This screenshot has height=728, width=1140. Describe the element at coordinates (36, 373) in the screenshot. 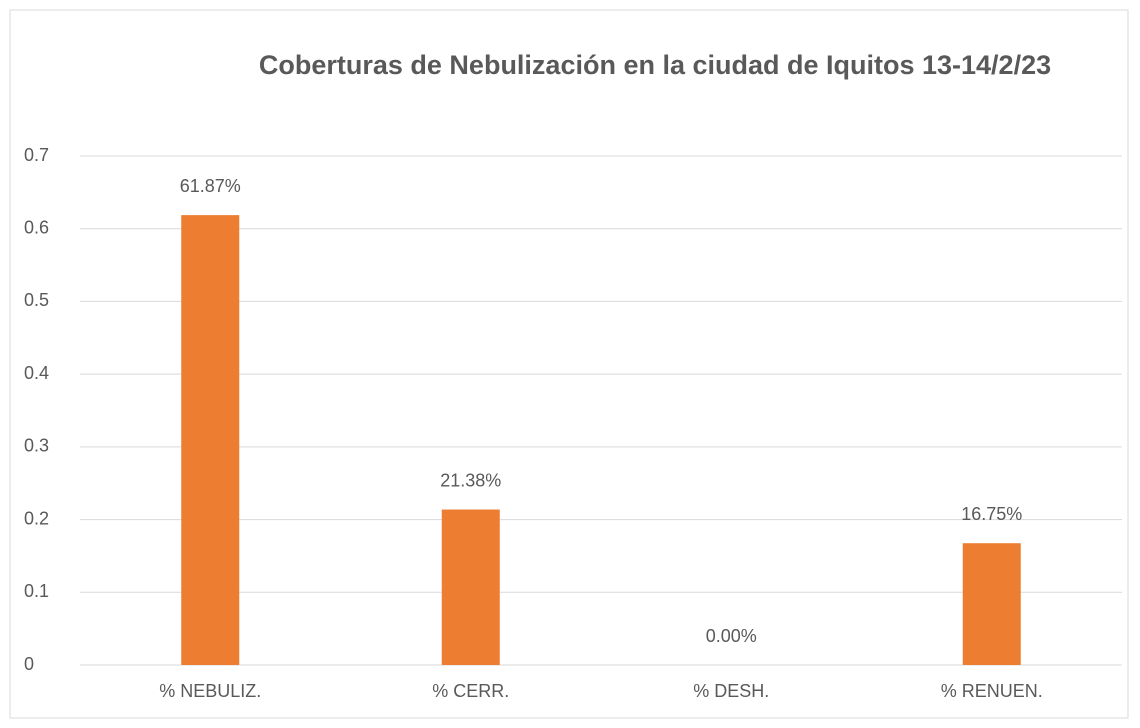

I see `y-tick-label: 0.4` at that location.